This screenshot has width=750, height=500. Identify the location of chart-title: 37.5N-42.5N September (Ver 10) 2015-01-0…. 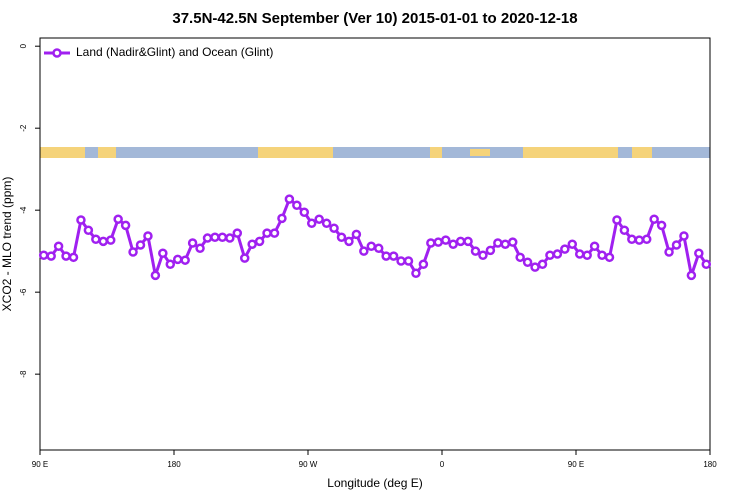
(374, 18).